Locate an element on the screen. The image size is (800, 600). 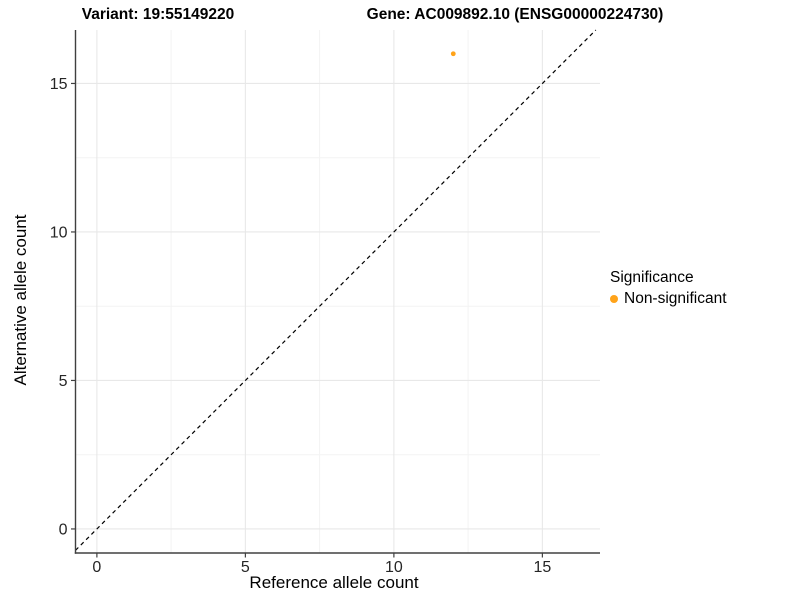
legend: Significance Non-significant is located at coordinates (668, 288).